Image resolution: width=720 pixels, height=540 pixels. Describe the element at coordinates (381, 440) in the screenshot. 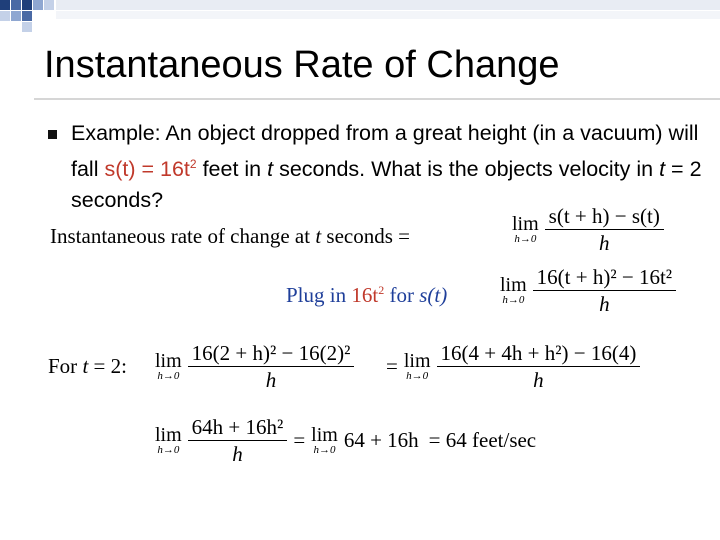

I see `reduced-expression: 64 + 16h` at that location.